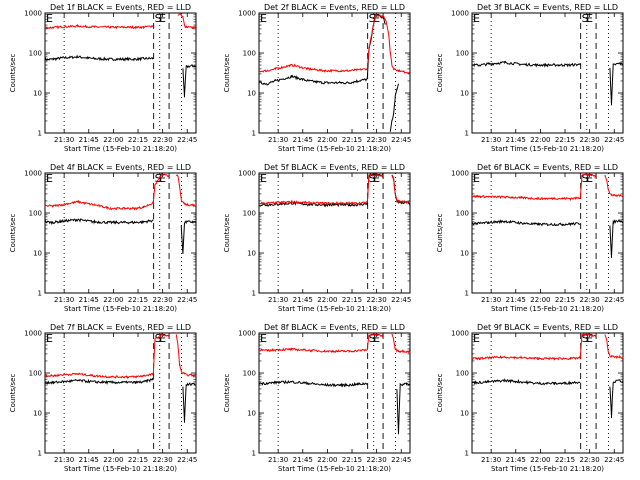 The height and width of the screenshot is (480, 640). What do you see at coordinates (334, 327) in the screenshot?
I see `panel-title: Det 8f BLACK = Events, RED = LLD` at bounding box center [334, 327].